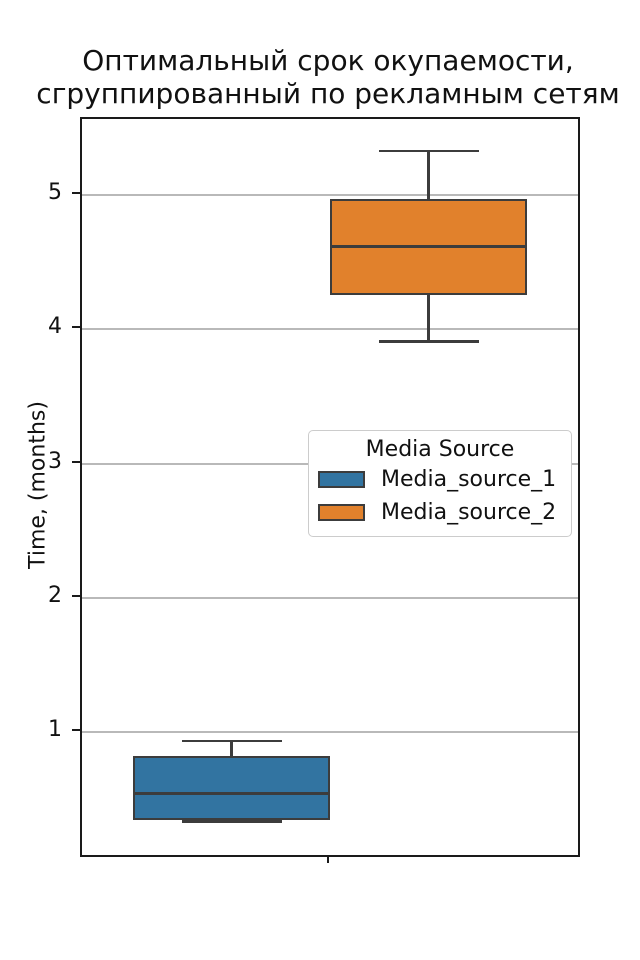  Describe the element at coordinates (341, 512) in the screenshot. I see `media-source-2-swatch` at that location.